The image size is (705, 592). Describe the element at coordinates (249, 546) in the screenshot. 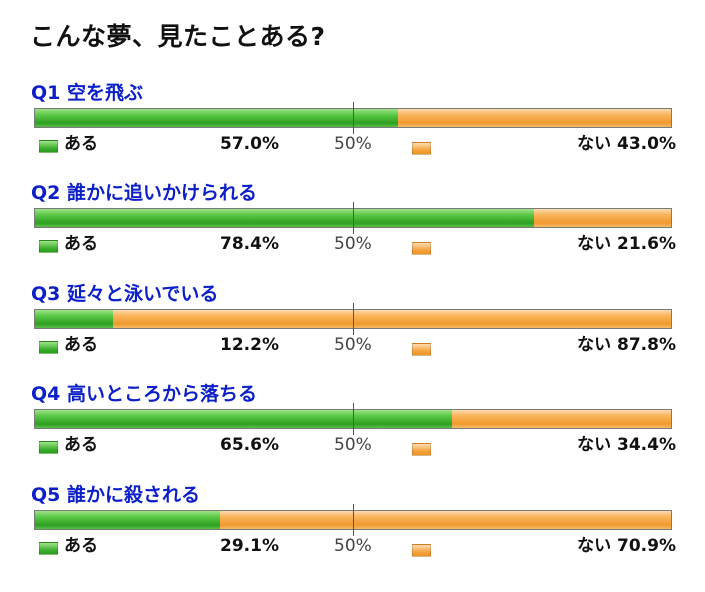

I see `percent-yes: 29.1%` at that location.